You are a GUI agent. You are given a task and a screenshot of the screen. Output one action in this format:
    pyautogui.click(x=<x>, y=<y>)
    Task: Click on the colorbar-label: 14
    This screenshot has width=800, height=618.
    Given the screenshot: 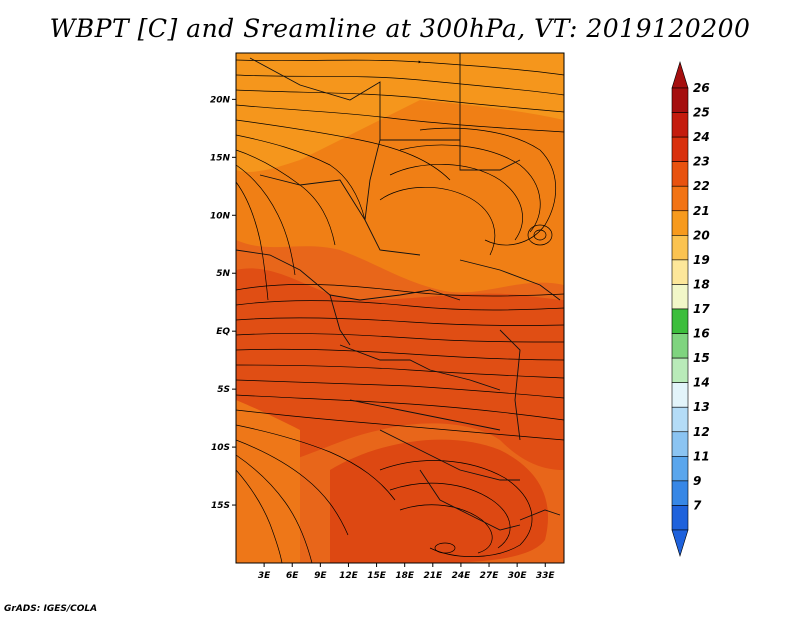 What is the action you would take?
    pyautogui.click(x=701, y=383)
    